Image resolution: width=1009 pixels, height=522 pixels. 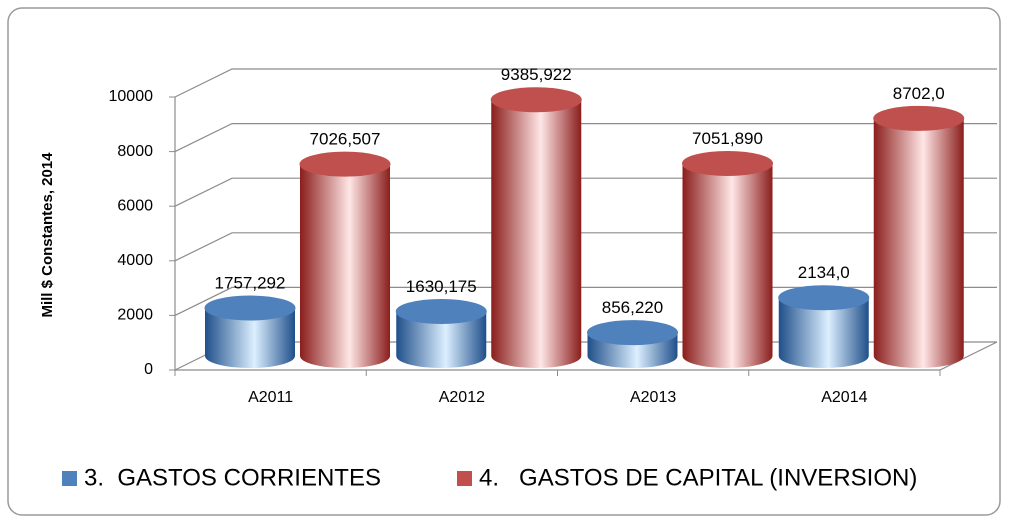 I want to click on y-tick-label: 0, so click(x=148, y=369).